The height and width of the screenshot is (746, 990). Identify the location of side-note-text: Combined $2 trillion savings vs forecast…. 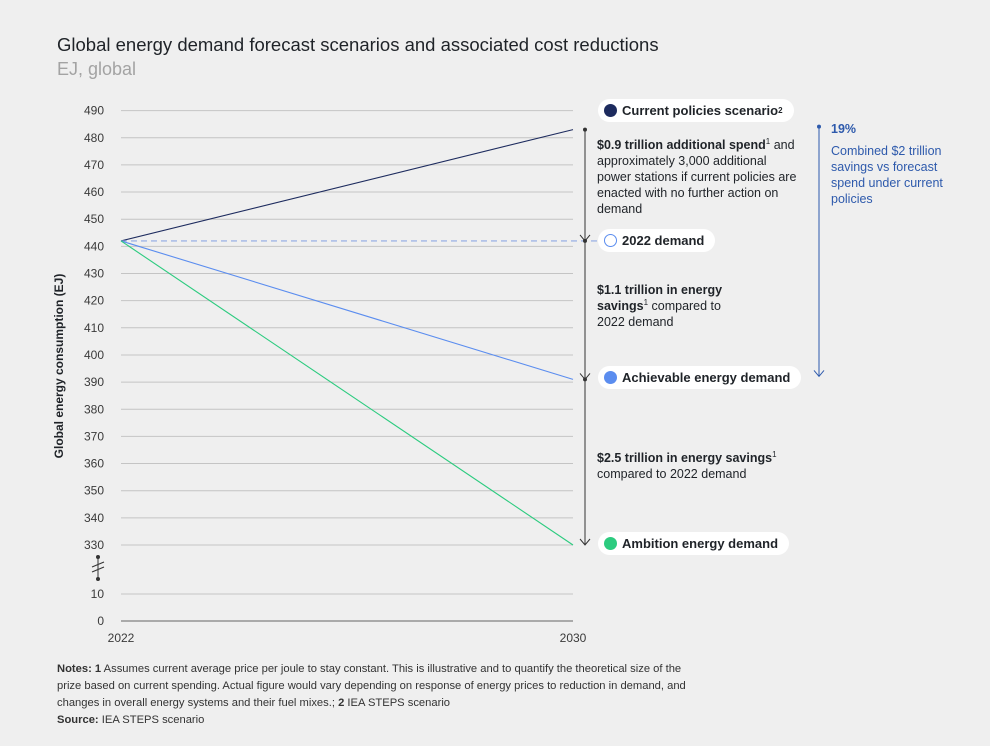
(887, 175).